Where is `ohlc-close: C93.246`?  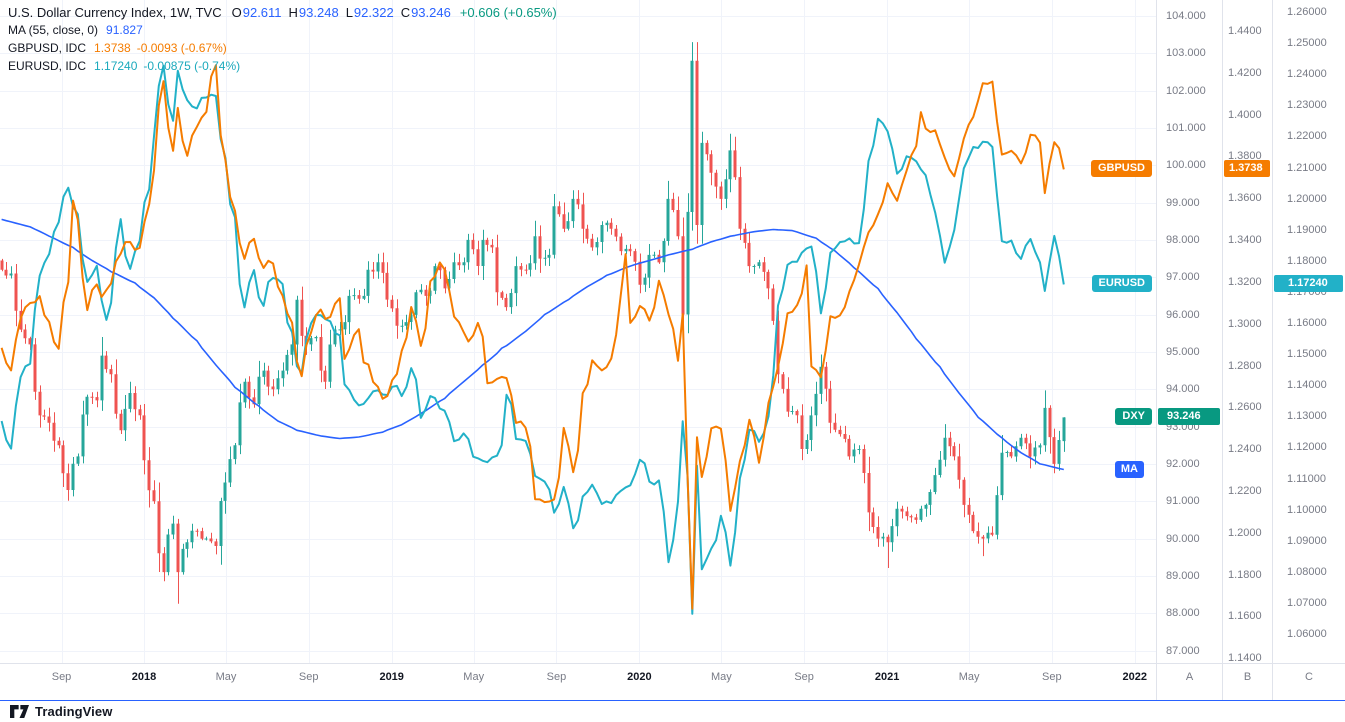 ohlc-close: C93.246 is located at coordinates (425, 12).